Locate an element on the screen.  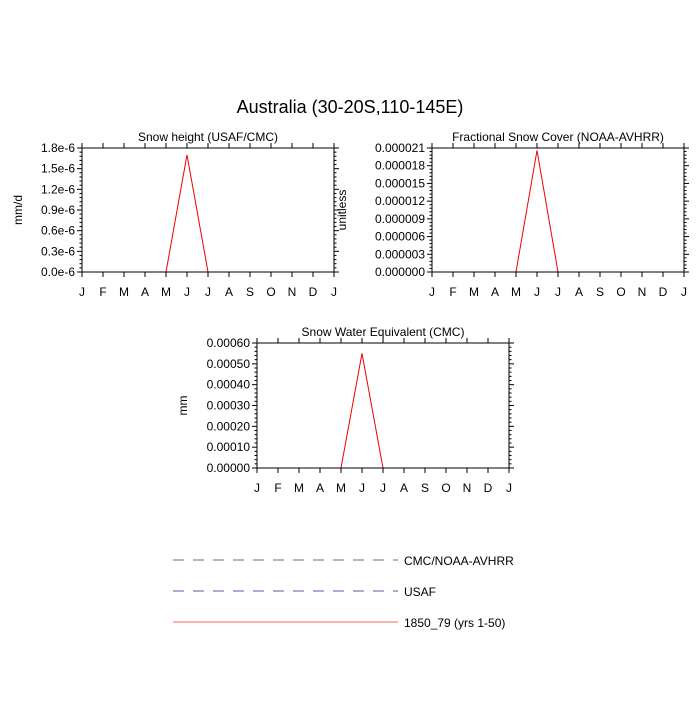
legend-label: USAF is located at coordinates (420, 592).